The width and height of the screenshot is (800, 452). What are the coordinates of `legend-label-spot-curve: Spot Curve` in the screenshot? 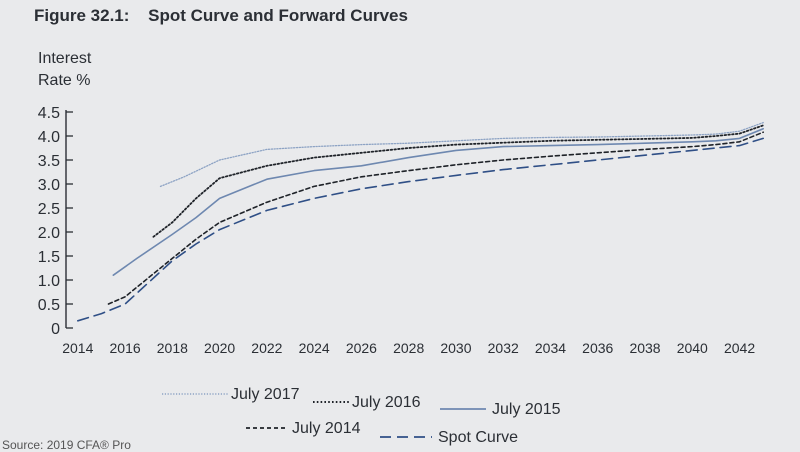 It's located at (478, 437).